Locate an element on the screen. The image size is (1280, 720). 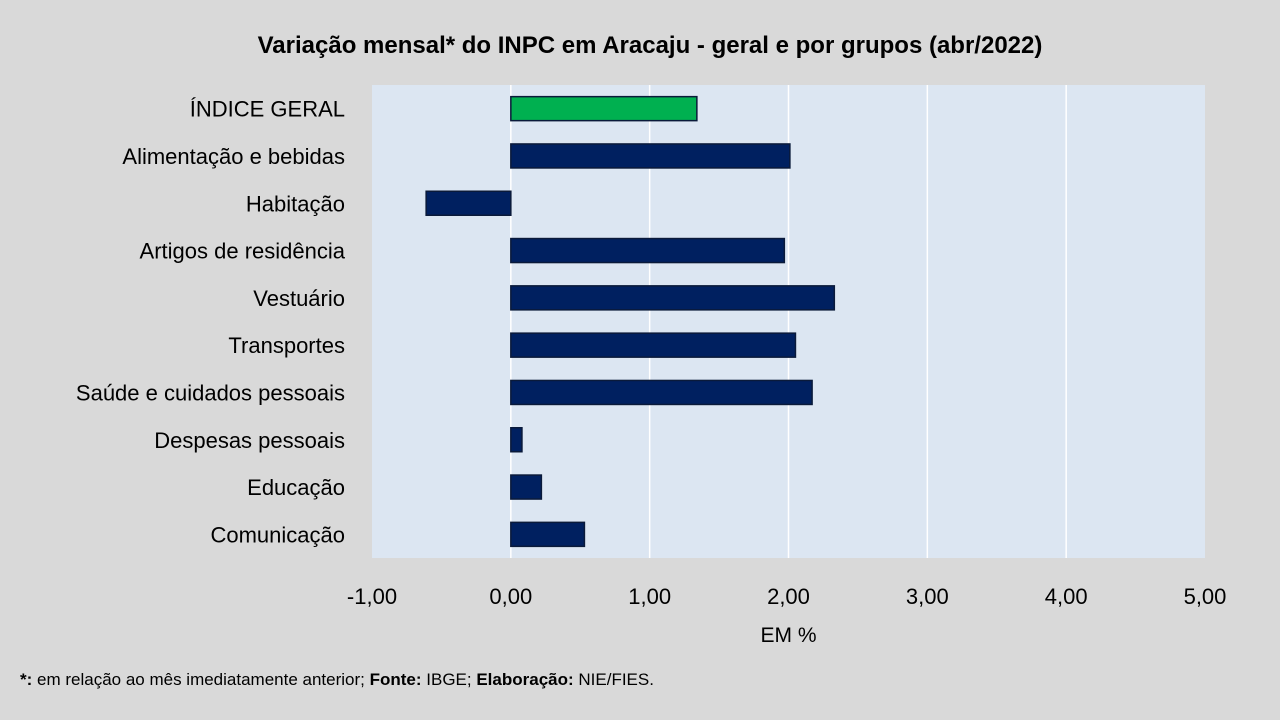
x-tick-label: 2,00 is located at coordinates (788, 596).